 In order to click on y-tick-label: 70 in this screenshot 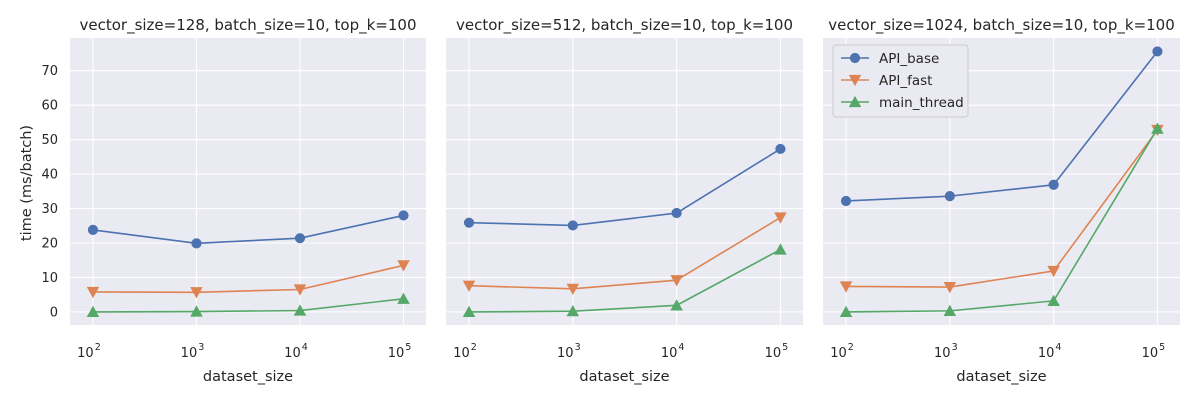, I will do `click(49, 71)`.